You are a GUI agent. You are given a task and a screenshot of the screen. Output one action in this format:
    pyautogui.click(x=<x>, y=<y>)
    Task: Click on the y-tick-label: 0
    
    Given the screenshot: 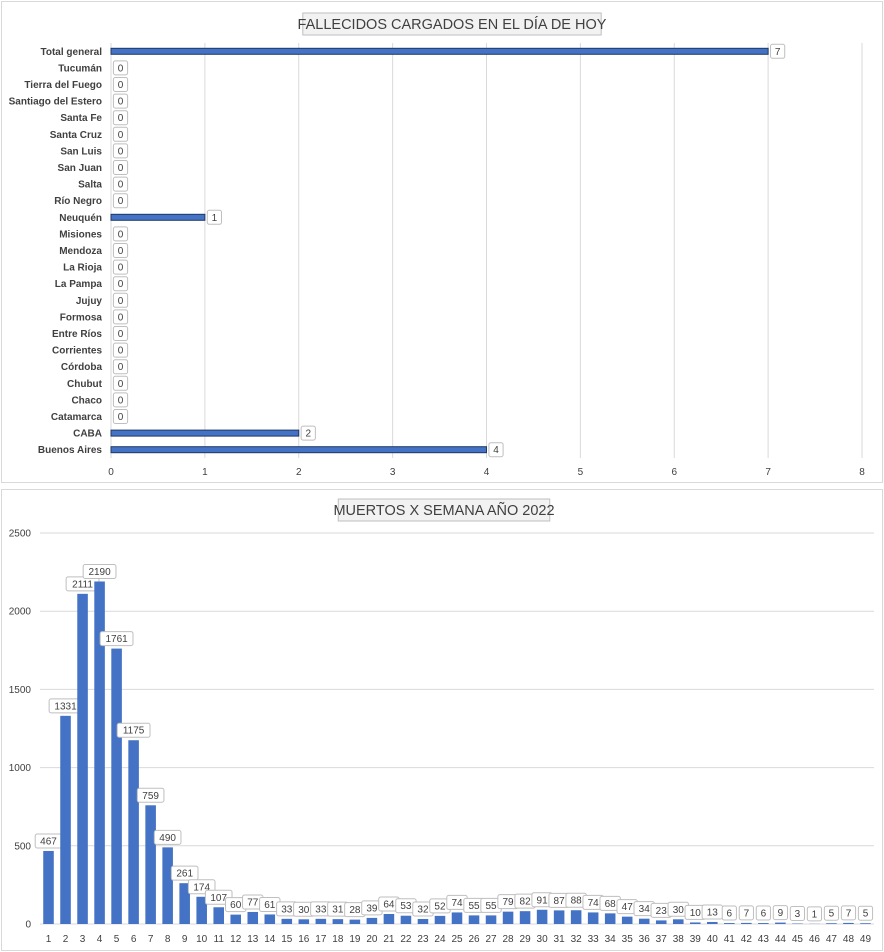 What is the action you would take?
    pyautogui.click(x=28, y=925)
    